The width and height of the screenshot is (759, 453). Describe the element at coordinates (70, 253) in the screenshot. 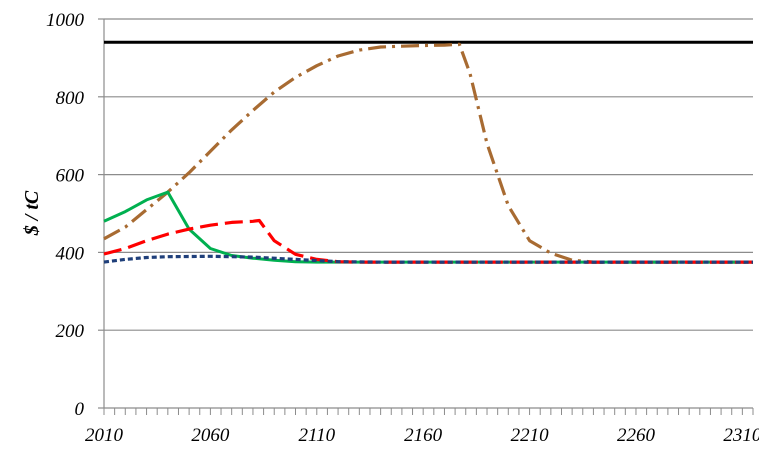

I see `y-tick-label-400: 400` at that location.